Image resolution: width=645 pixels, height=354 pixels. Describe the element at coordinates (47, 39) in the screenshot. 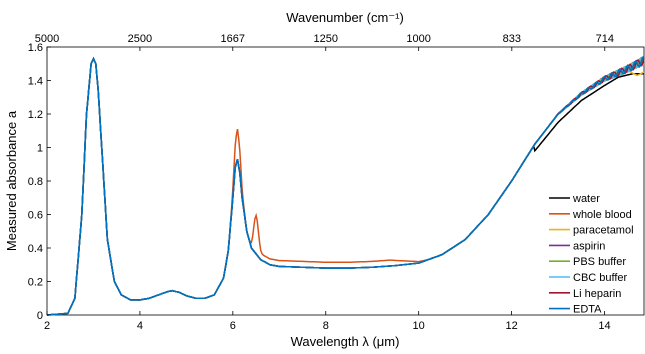

I see `top-tick-label: 5000` at that location.